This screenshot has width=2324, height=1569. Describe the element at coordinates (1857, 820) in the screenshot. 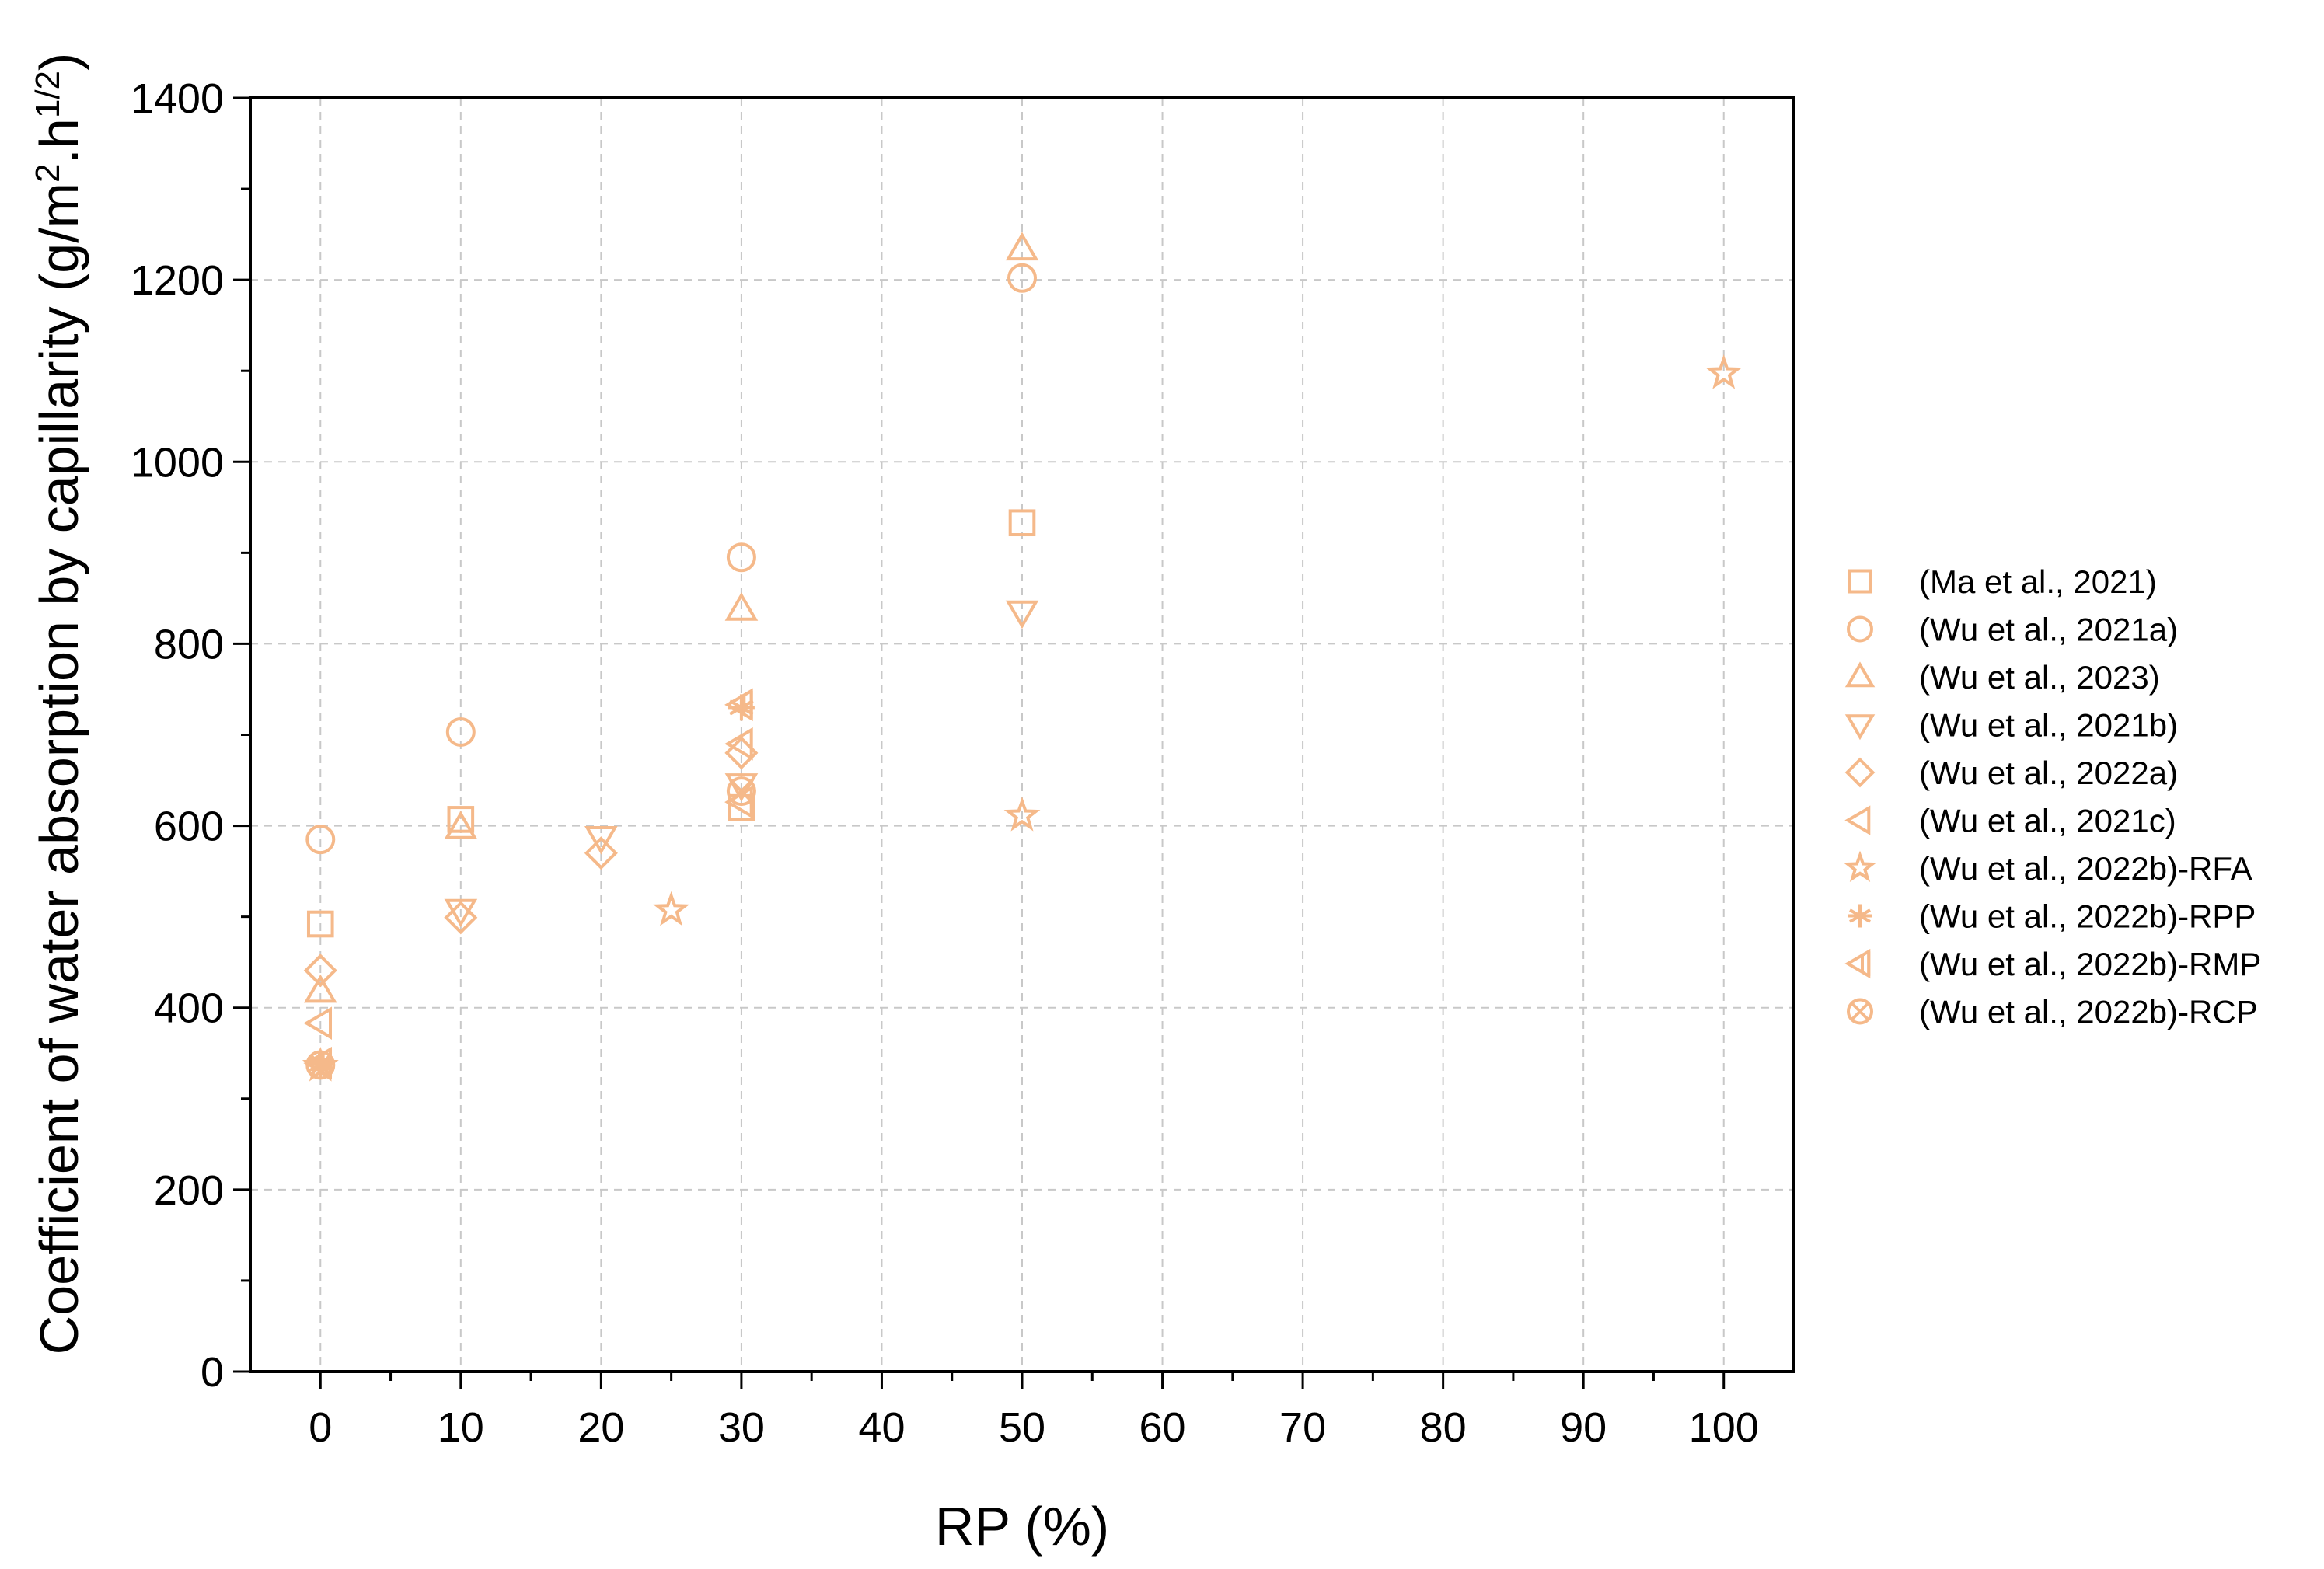

I see `legend-marker-triangle-left` at that location.